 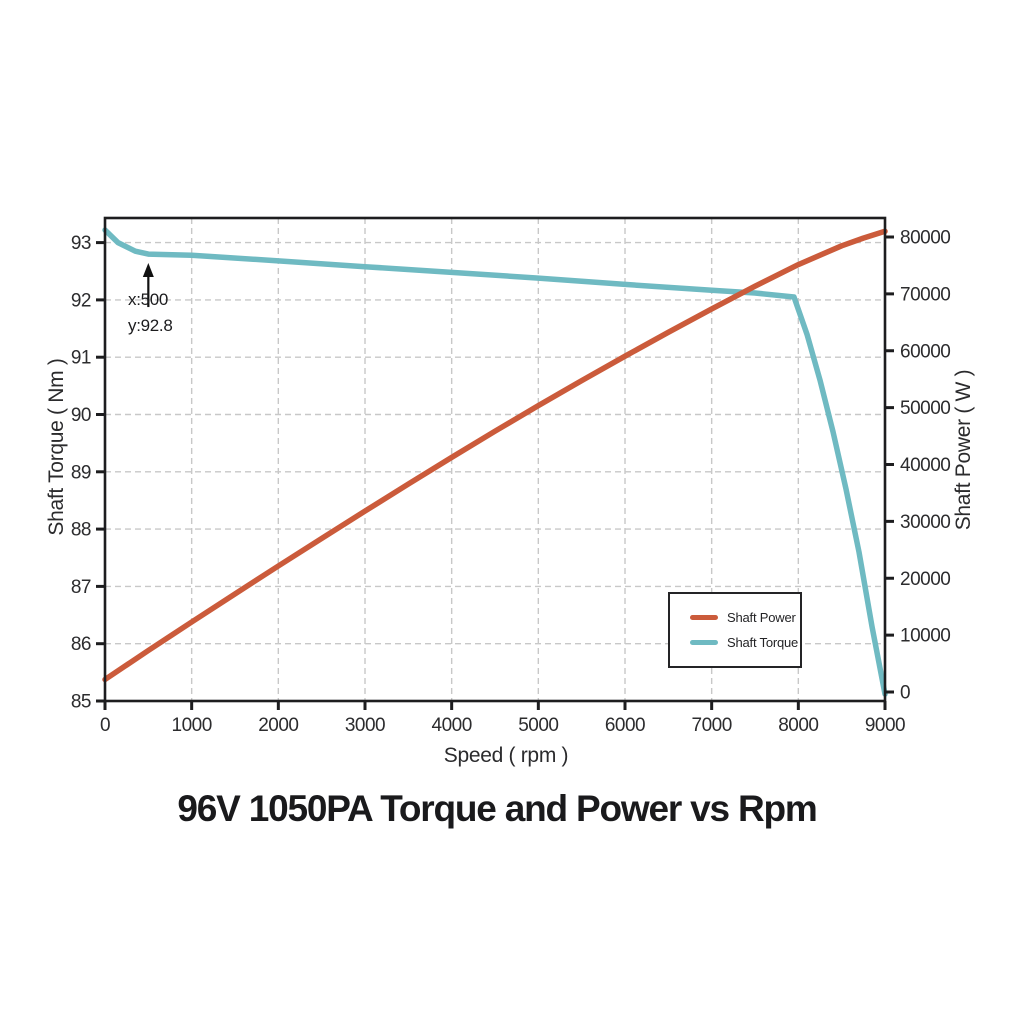 What do you see at coordinates (81, 300) in the screenshot?
I see `y-left-tick-label: 92` at bounding box center [81, 300].